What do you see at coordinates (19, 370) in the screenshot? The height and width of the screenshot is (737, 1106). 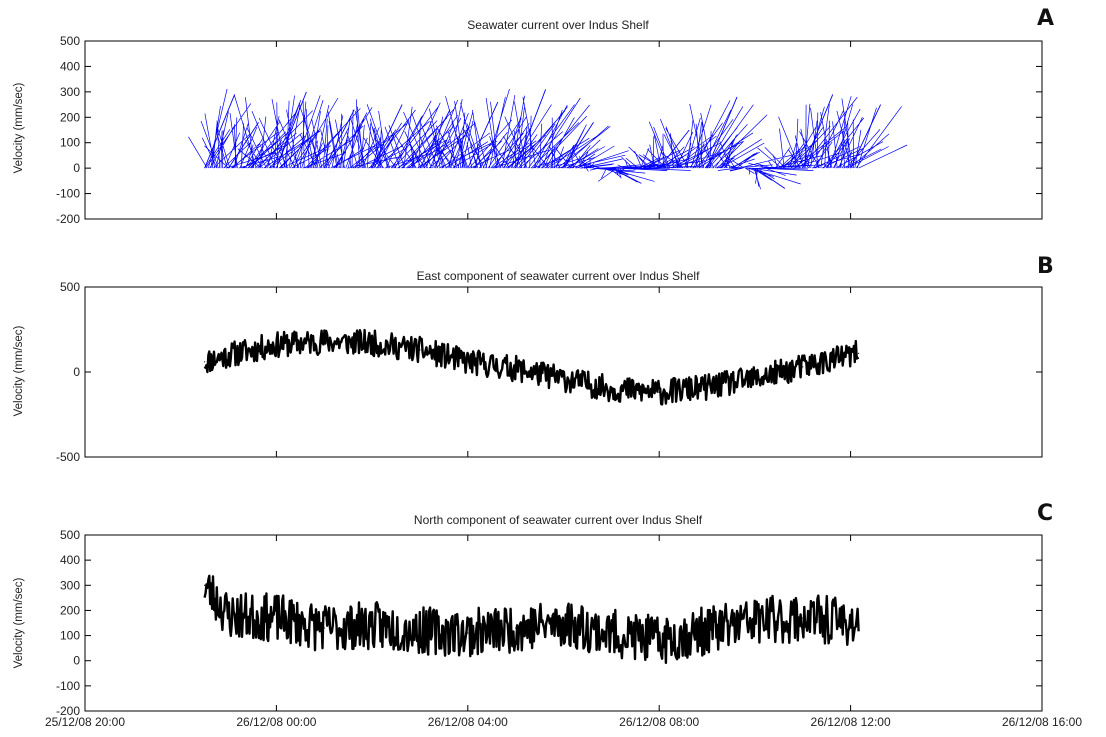 I see `panel-b-ylabel: Velocity (mm/sec)` at bounding box center [19, 370].